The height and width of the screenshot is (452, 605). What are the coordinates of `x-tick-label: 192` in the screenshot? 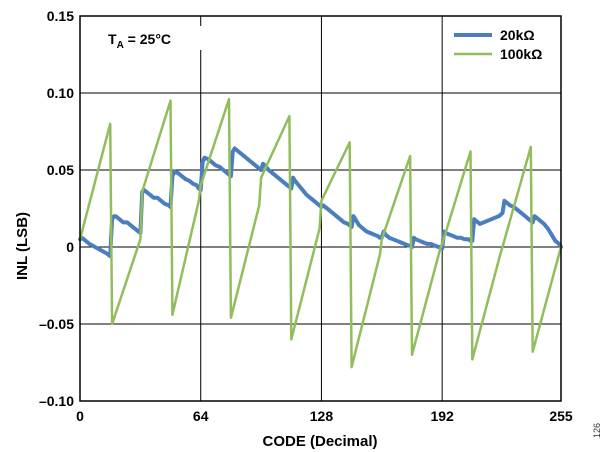 It's located at (442, 416).